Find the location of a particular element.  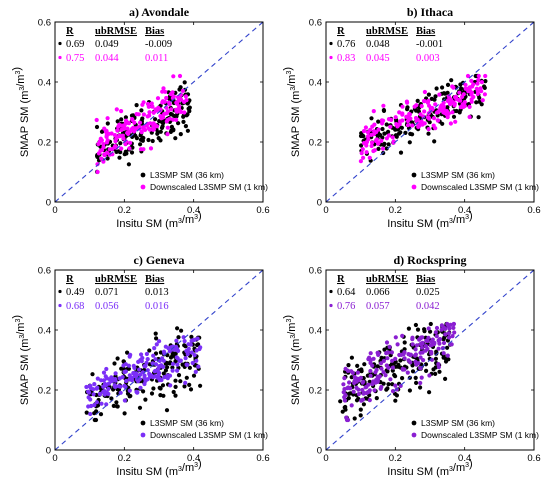

x-tick-label: 0 is located at coordinates (54, 458).